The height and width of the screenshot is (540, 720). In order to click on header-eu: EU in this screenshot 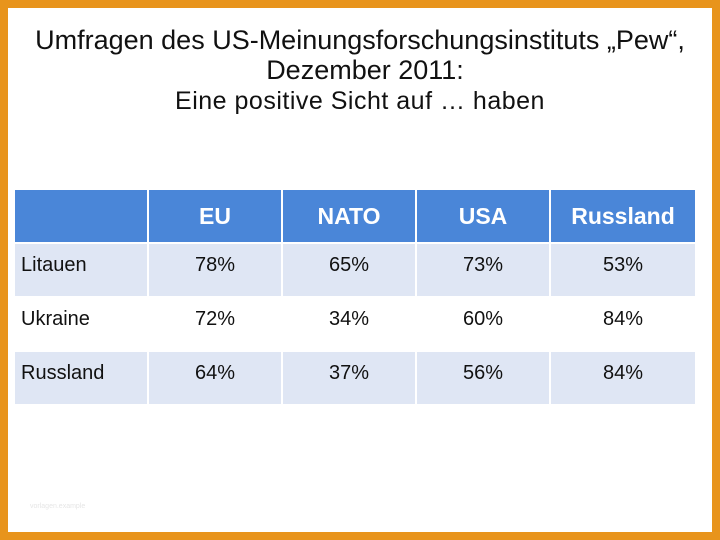, I will do `click(215, 216)`.